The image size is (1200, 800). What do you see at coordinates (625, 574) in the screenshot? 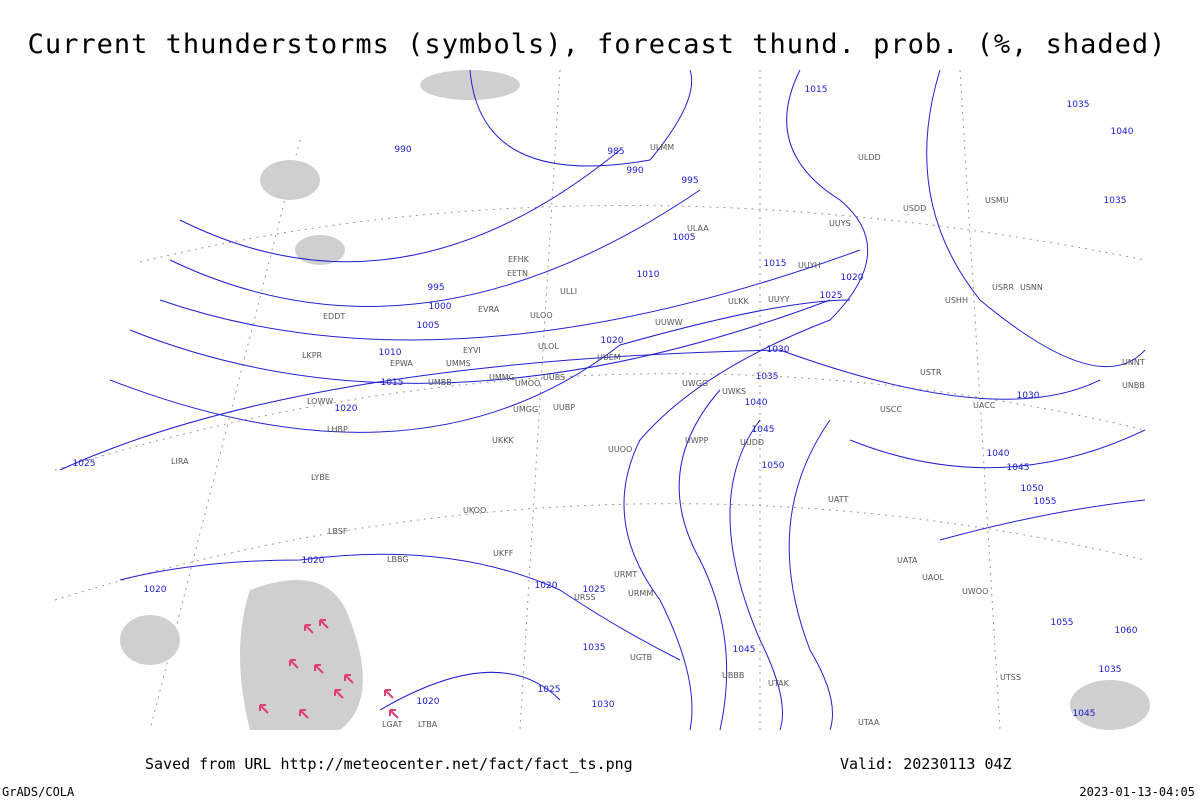
I see `station-code: URMT` at bounding box center [625, 574].